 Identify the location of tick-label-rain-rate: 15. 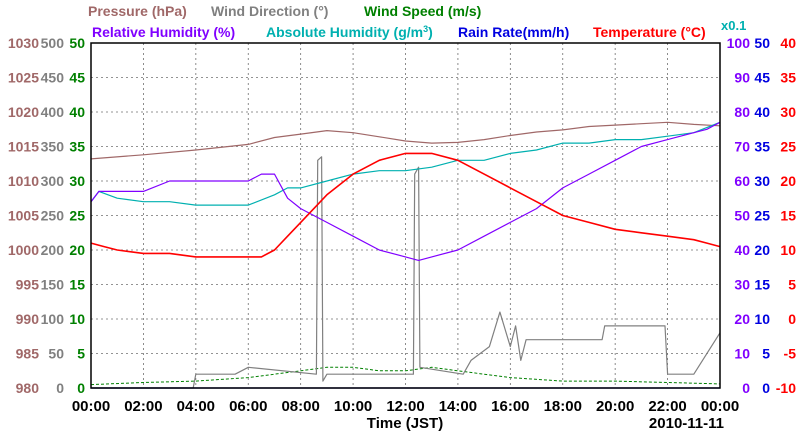
(762, 285).